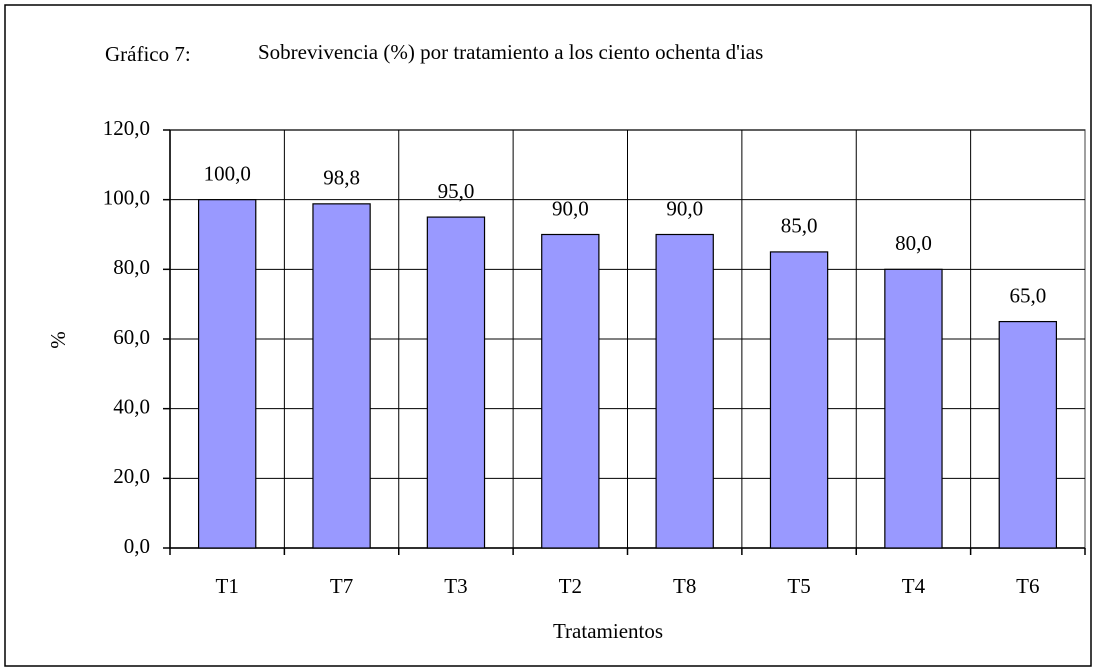 This screenshot has width=1097, height=670. What do you see at coordinates (456, 191) in the screenshot?
I see `data-label: 95,0` at bounding box center [456, 191].